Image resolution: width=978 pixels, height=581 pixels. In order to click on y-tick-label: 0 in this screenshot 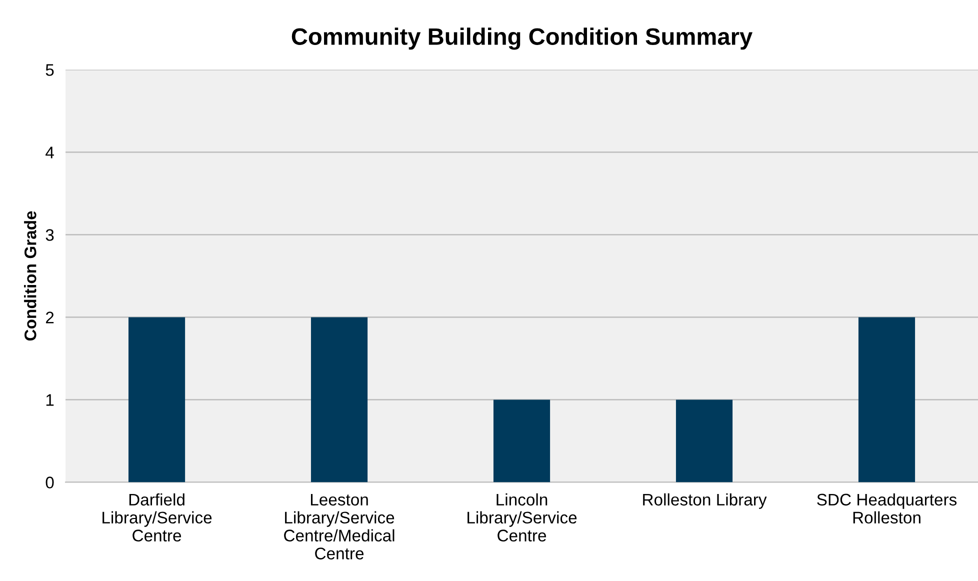, I will do `click(50, 482)`.